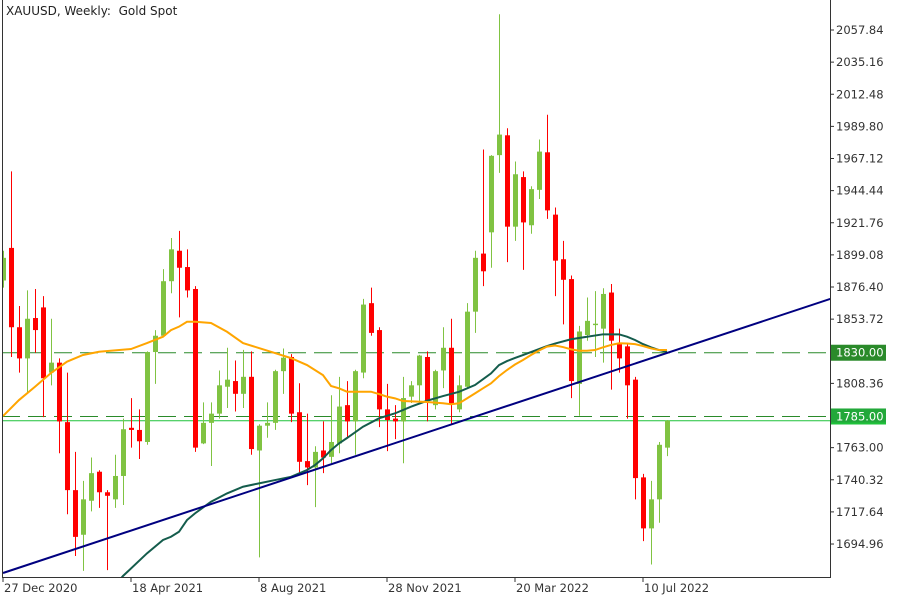 Image resolution: width=900 pixels, height=600 pixels. Describe the element at coordinates (860, 223) in the screenshot. I see `y-tick-label: 1921.76` at that location.